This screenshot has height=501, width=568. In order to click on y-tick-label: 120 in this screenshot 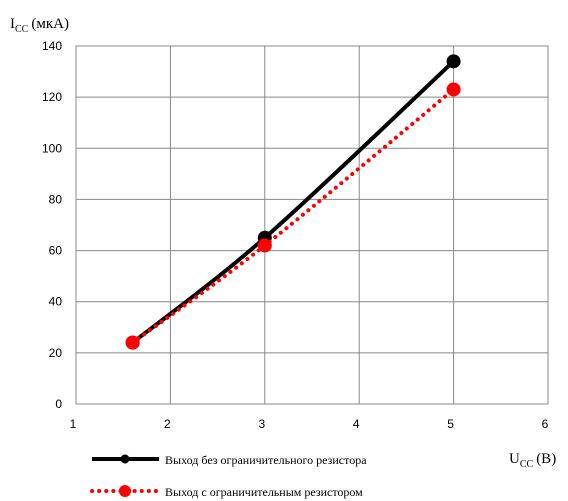, I will do `click(52, 97)`.